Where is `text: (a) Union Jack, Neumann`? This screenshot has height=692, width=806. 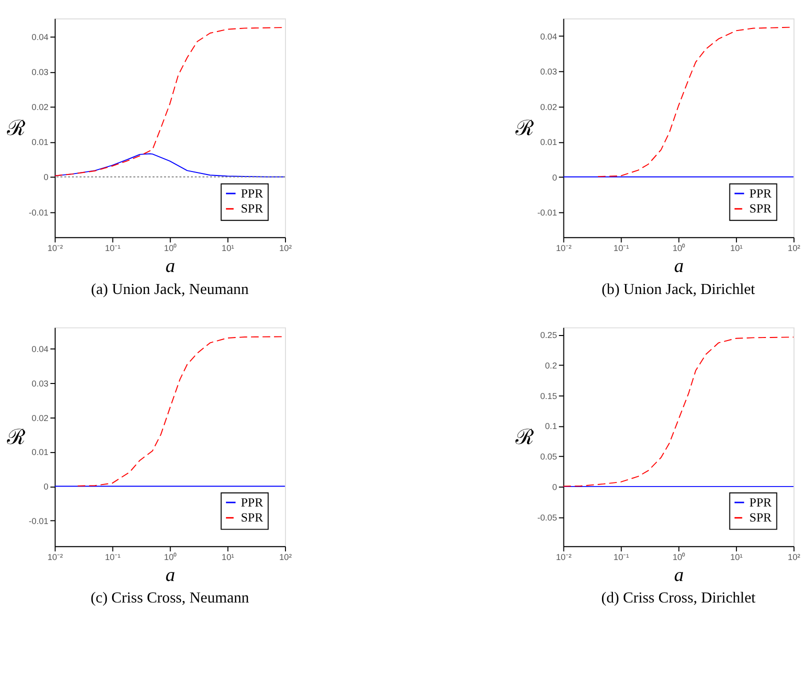
text: (a) Union Jack, Neumann is located at coordinates (170, 289).